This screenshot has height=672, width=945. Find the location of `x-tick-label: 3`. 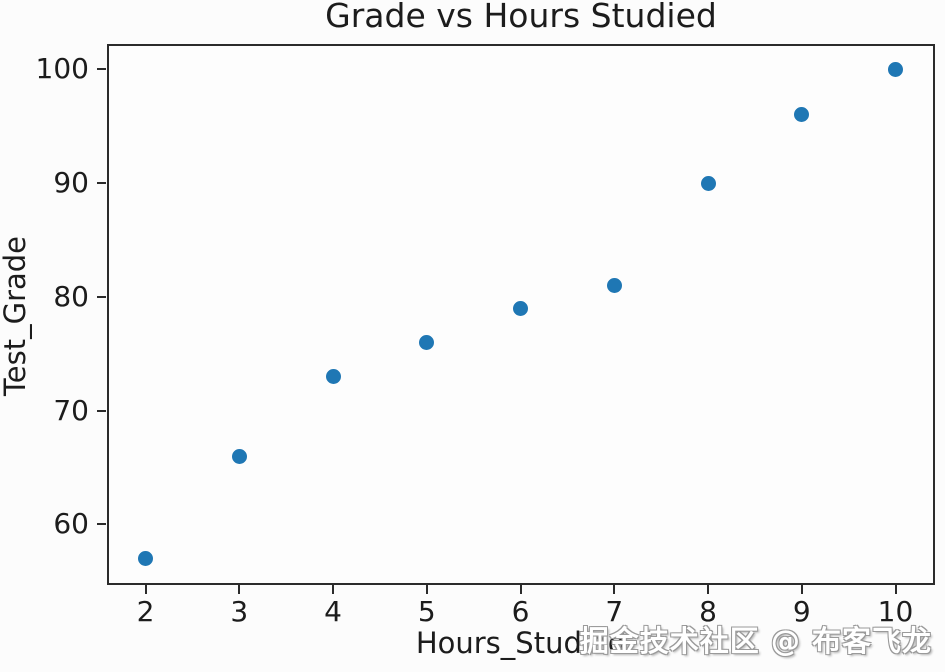

x-tick-label: 3 is located at coordinates (239, 611).